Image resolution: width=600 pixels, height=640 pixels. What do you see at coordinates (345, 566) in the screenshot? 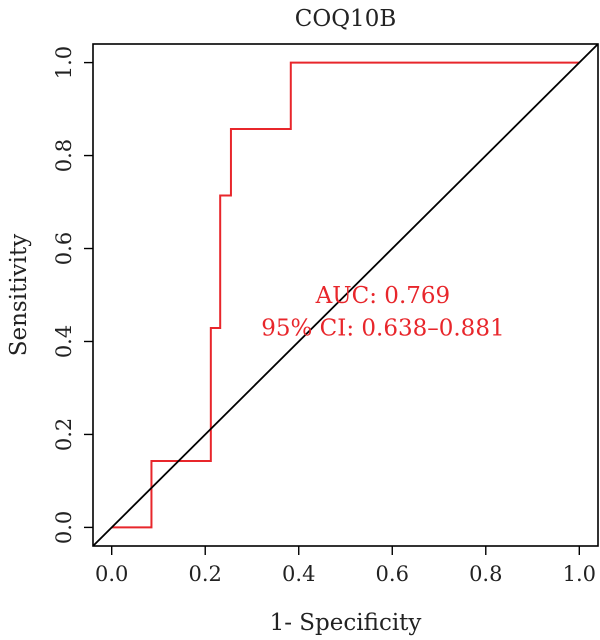
I see `x-axis: 0.0 0.2 0.4 0.6 0.8 1.0` at bounding box center [345, 566].